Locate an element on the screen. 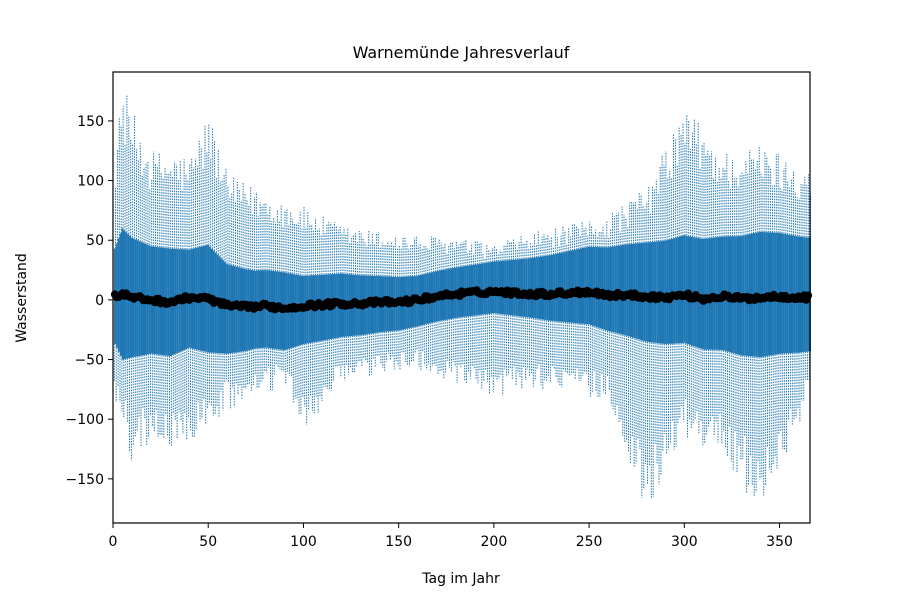 Image resolution: width=900 pixels, height=600 pixels. x-axis-label: Tag im Jahr is located at coordinates (460, 579).